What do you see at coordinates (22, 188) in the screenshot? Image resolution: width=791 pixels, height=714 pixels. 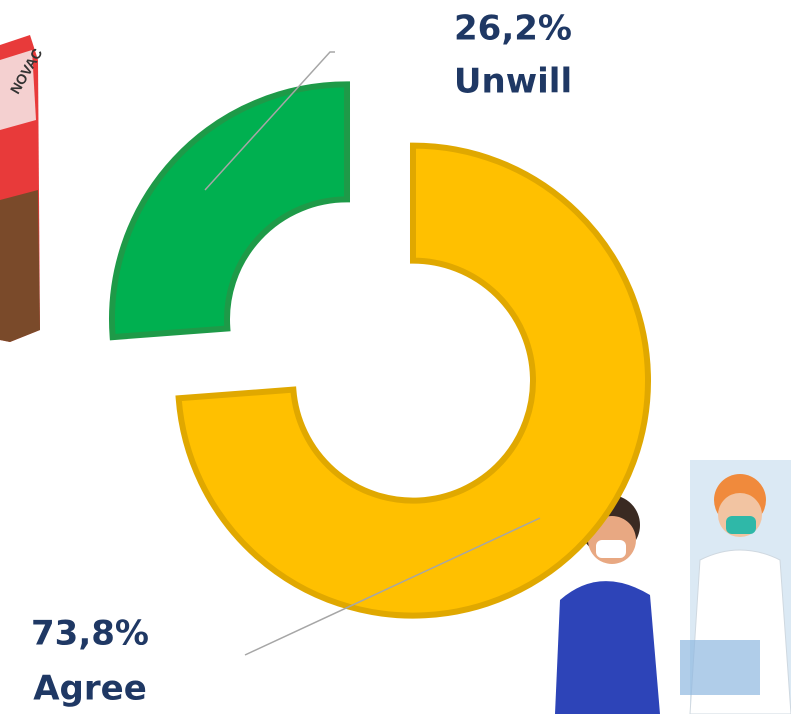 I see `left-illustration: NOVAC` at bounding box center [22, 188].